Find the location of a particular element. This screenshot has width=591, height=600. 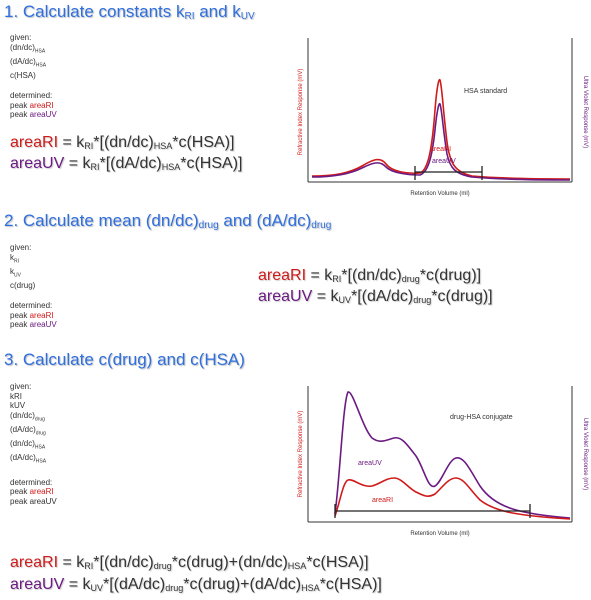

given-item: (dn/dc)drug is located at coordinates (27, 416).